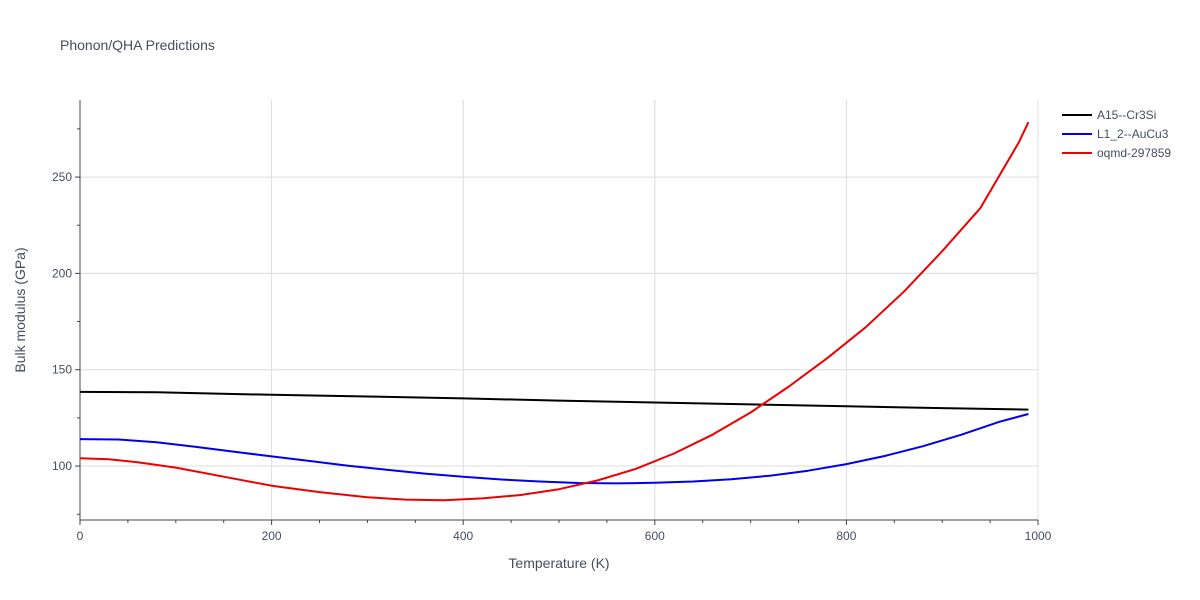 The height and width of the screenshot is (600, 1200). What do you see at coordinates (272, 536) in the screenshot?
I see `x-tick-label: 200` at bounding box center [272, 536].